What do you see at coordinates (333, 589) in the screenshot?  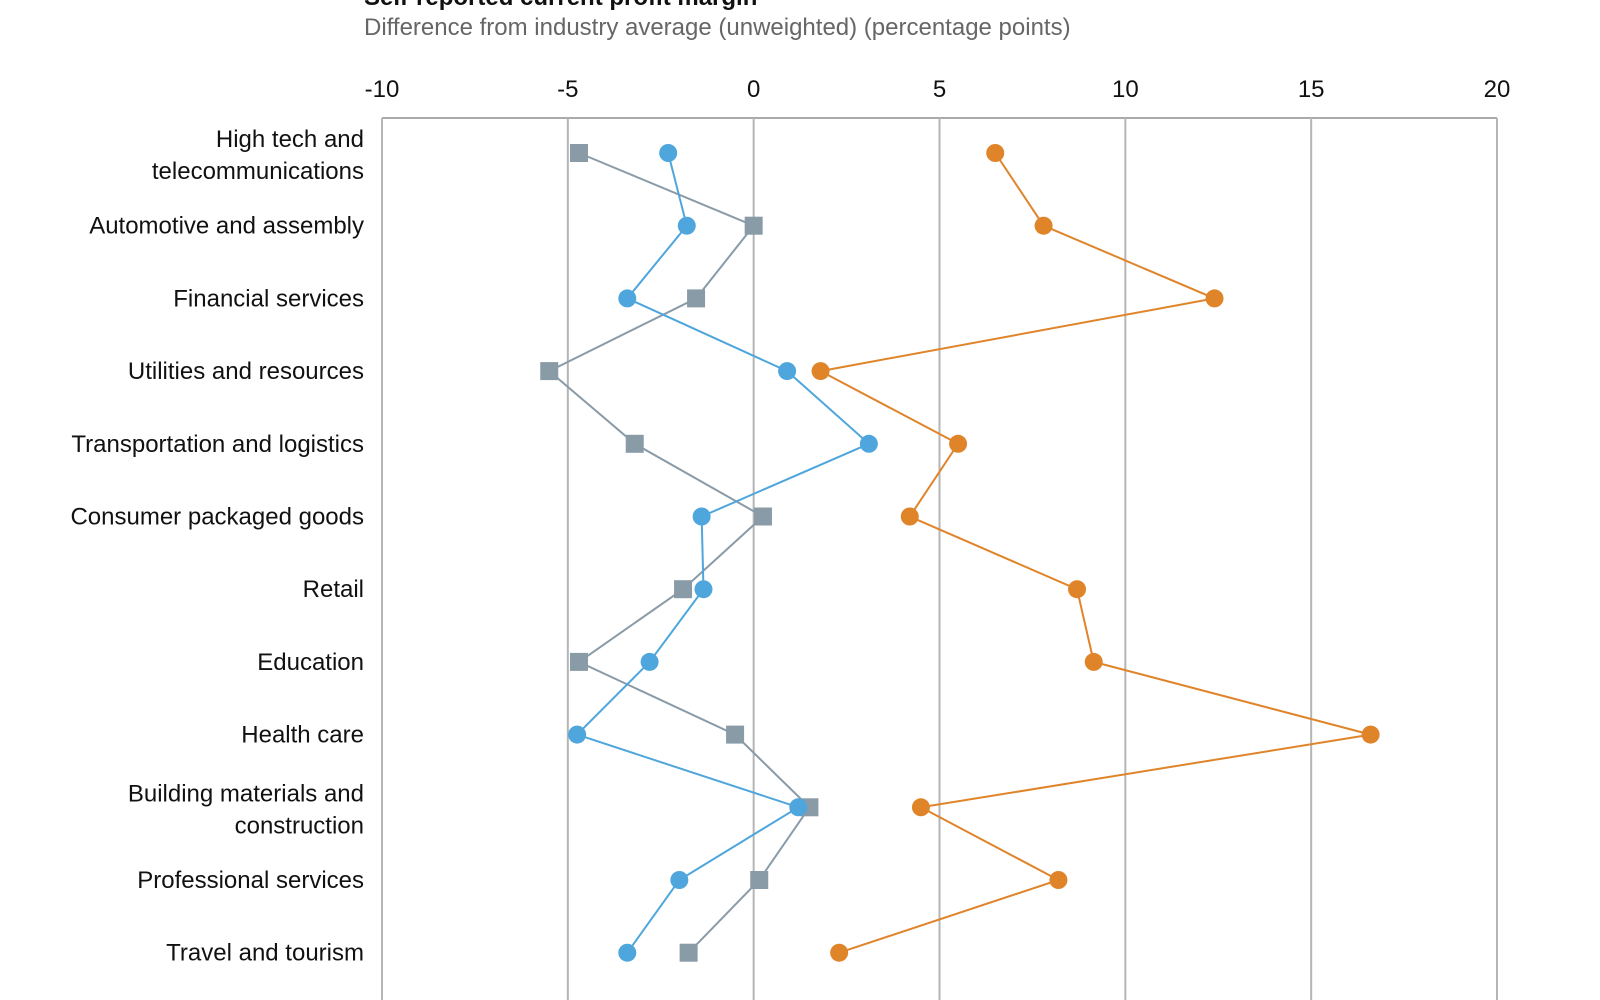 I see `category-label: Retail` at bounding box center [333, 589].